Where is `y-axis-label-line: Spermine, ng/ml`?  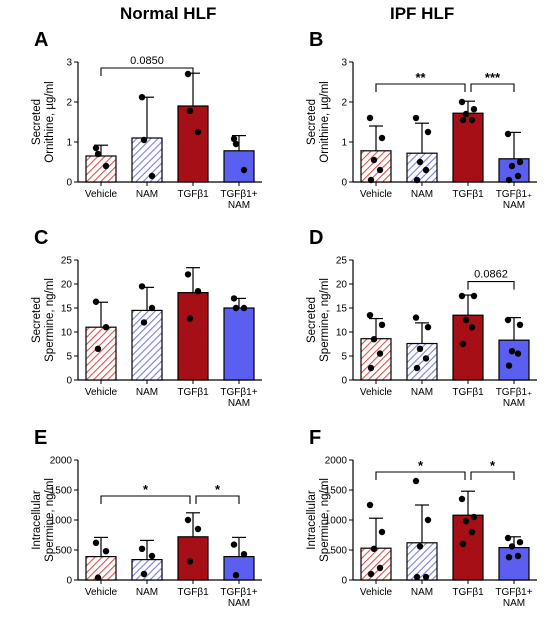 y-axis-label-line: Spermine, ng/ml is located at coordinates (50, 520).